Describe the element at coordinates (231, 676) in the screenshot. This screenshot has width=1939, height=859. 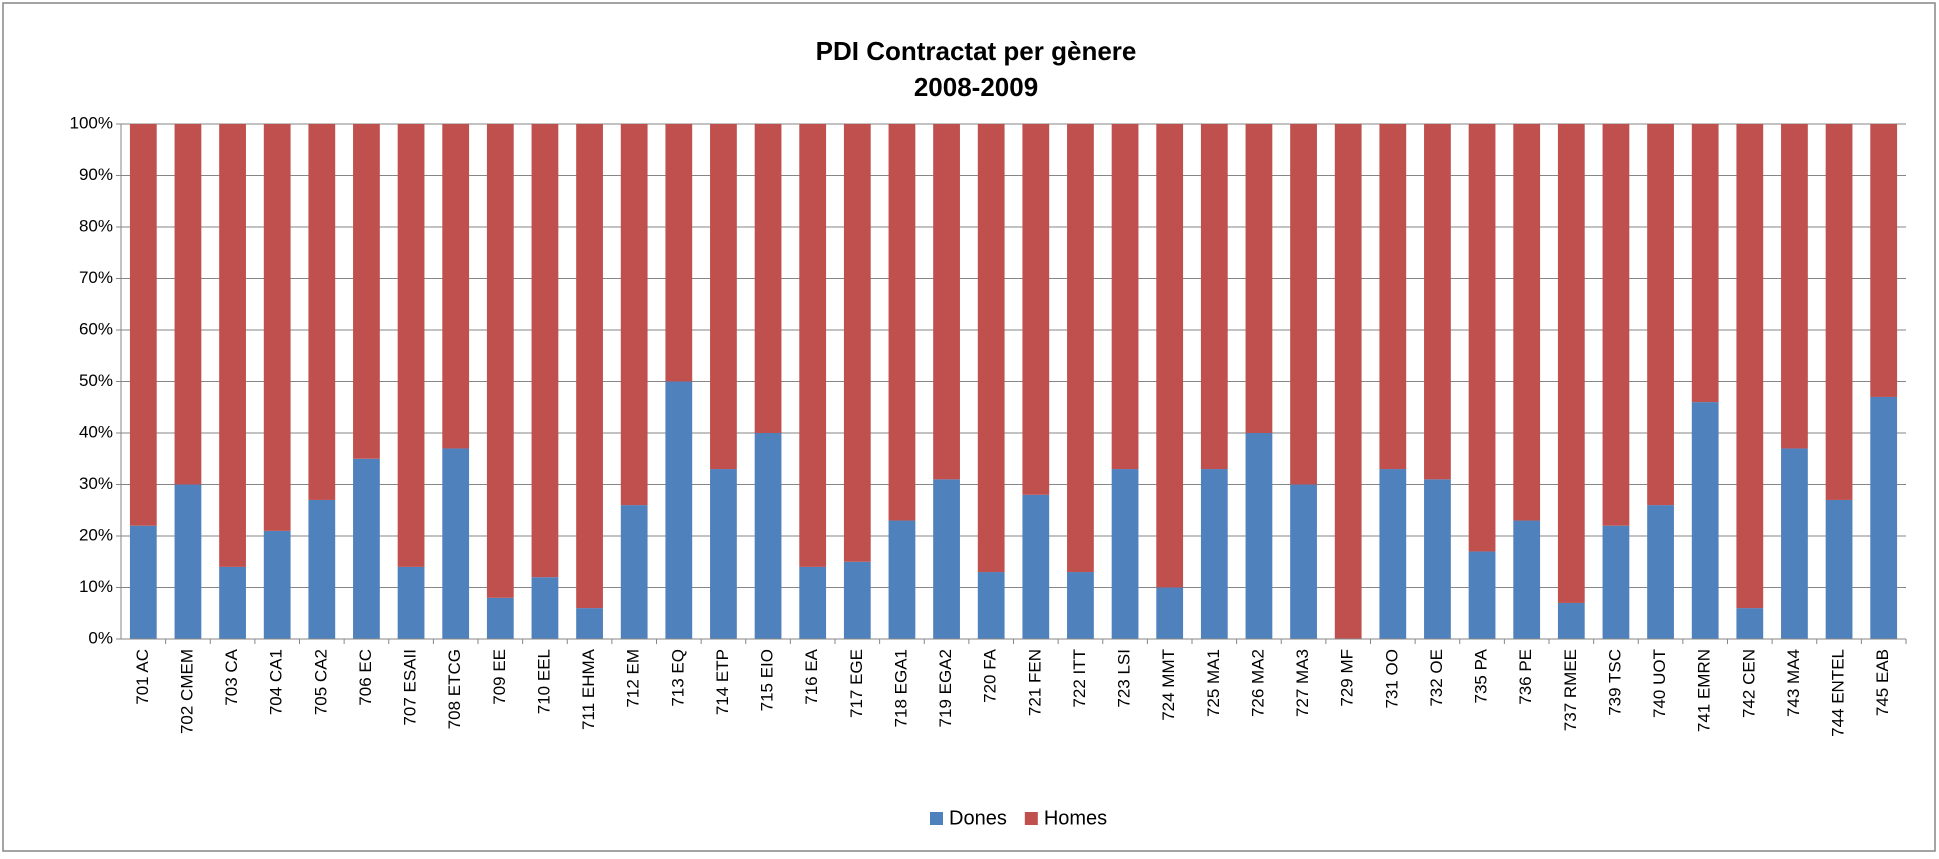
I see `x-tick-label: 703 CA` at that location.